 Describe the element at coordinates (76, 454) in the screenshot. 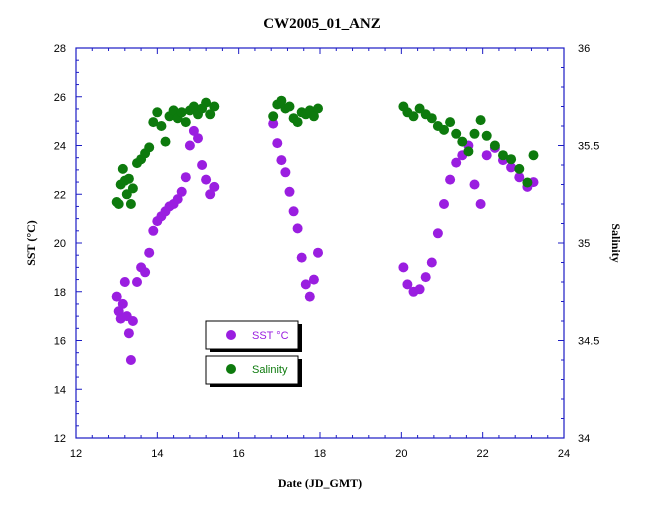

I see `x-tick-label: 12` at that location.